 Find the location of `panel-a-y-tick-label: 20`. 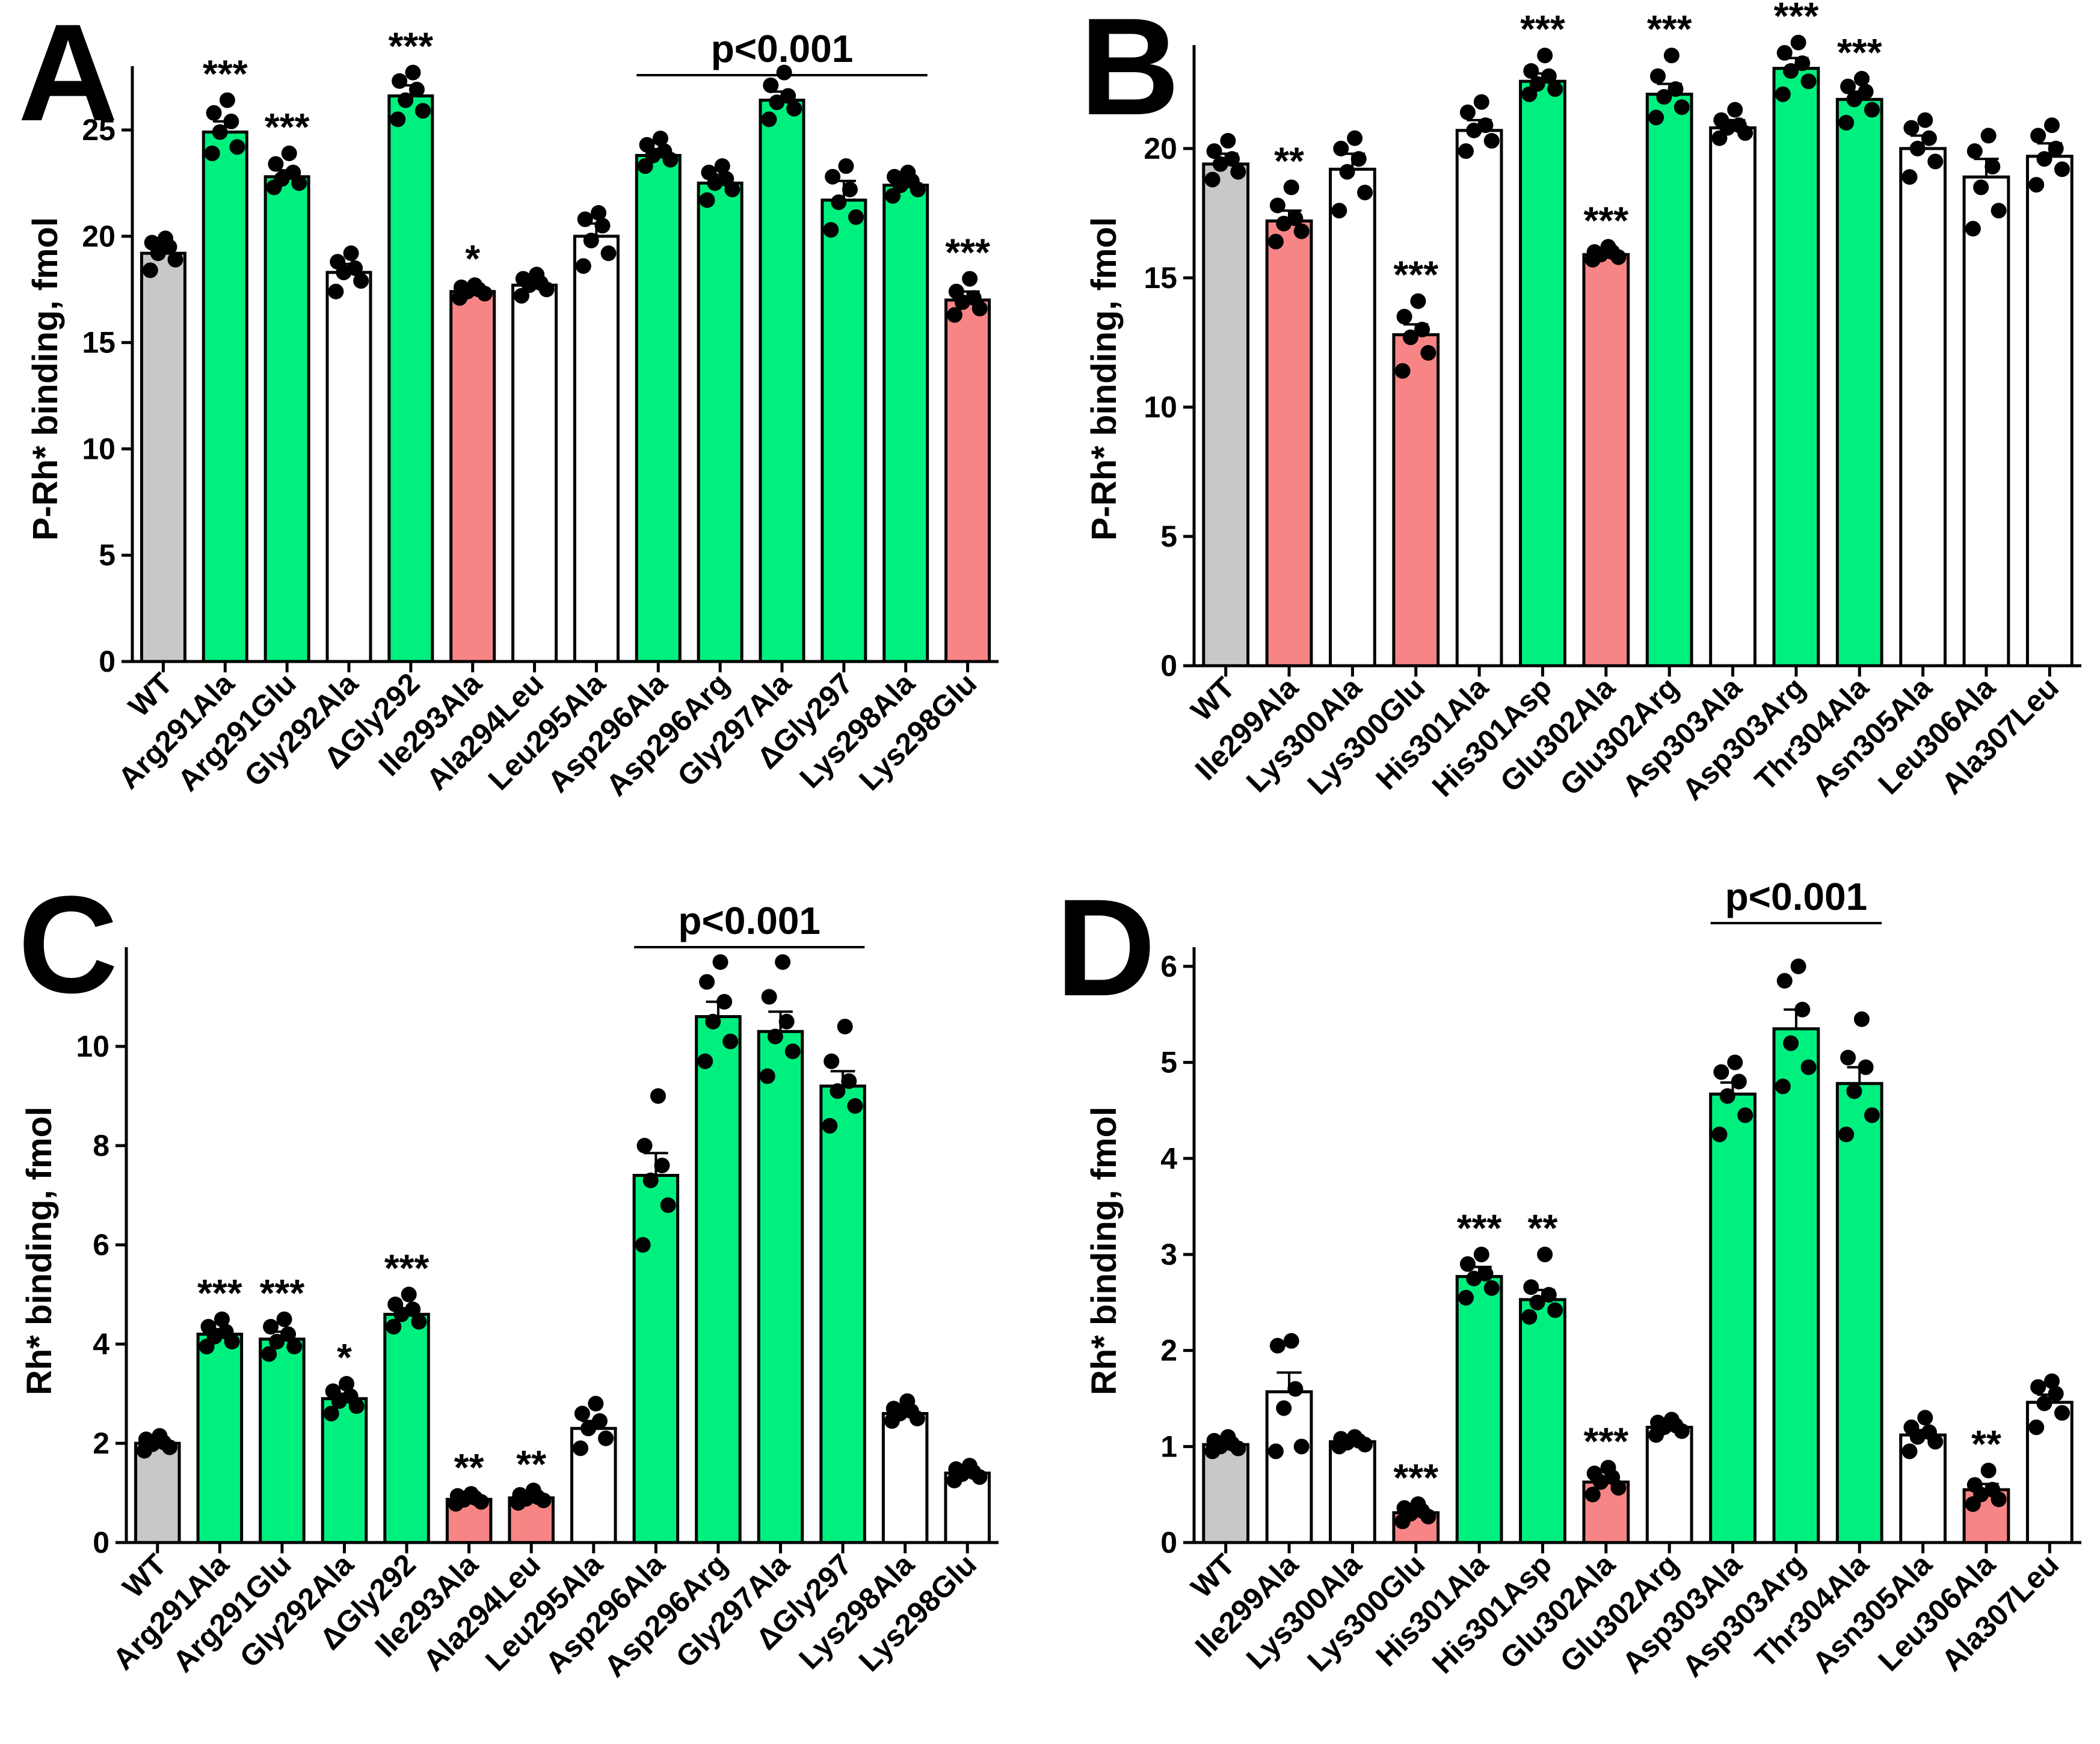

panel-a-y-tick-label: 20 is located at coordinates (98, 236).